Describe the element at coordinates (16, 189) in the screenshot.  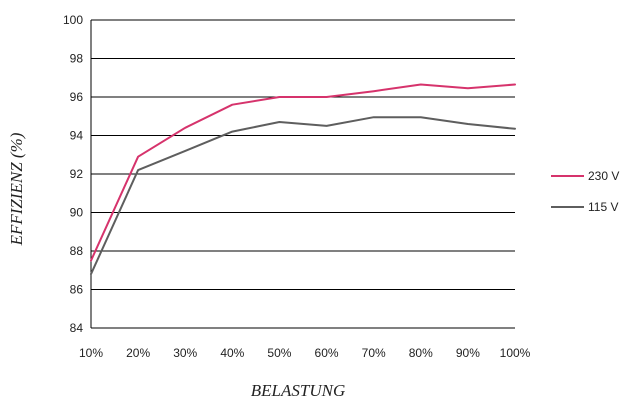
I see `y-axis-title: EFFIZIENZ (%)` at that location.